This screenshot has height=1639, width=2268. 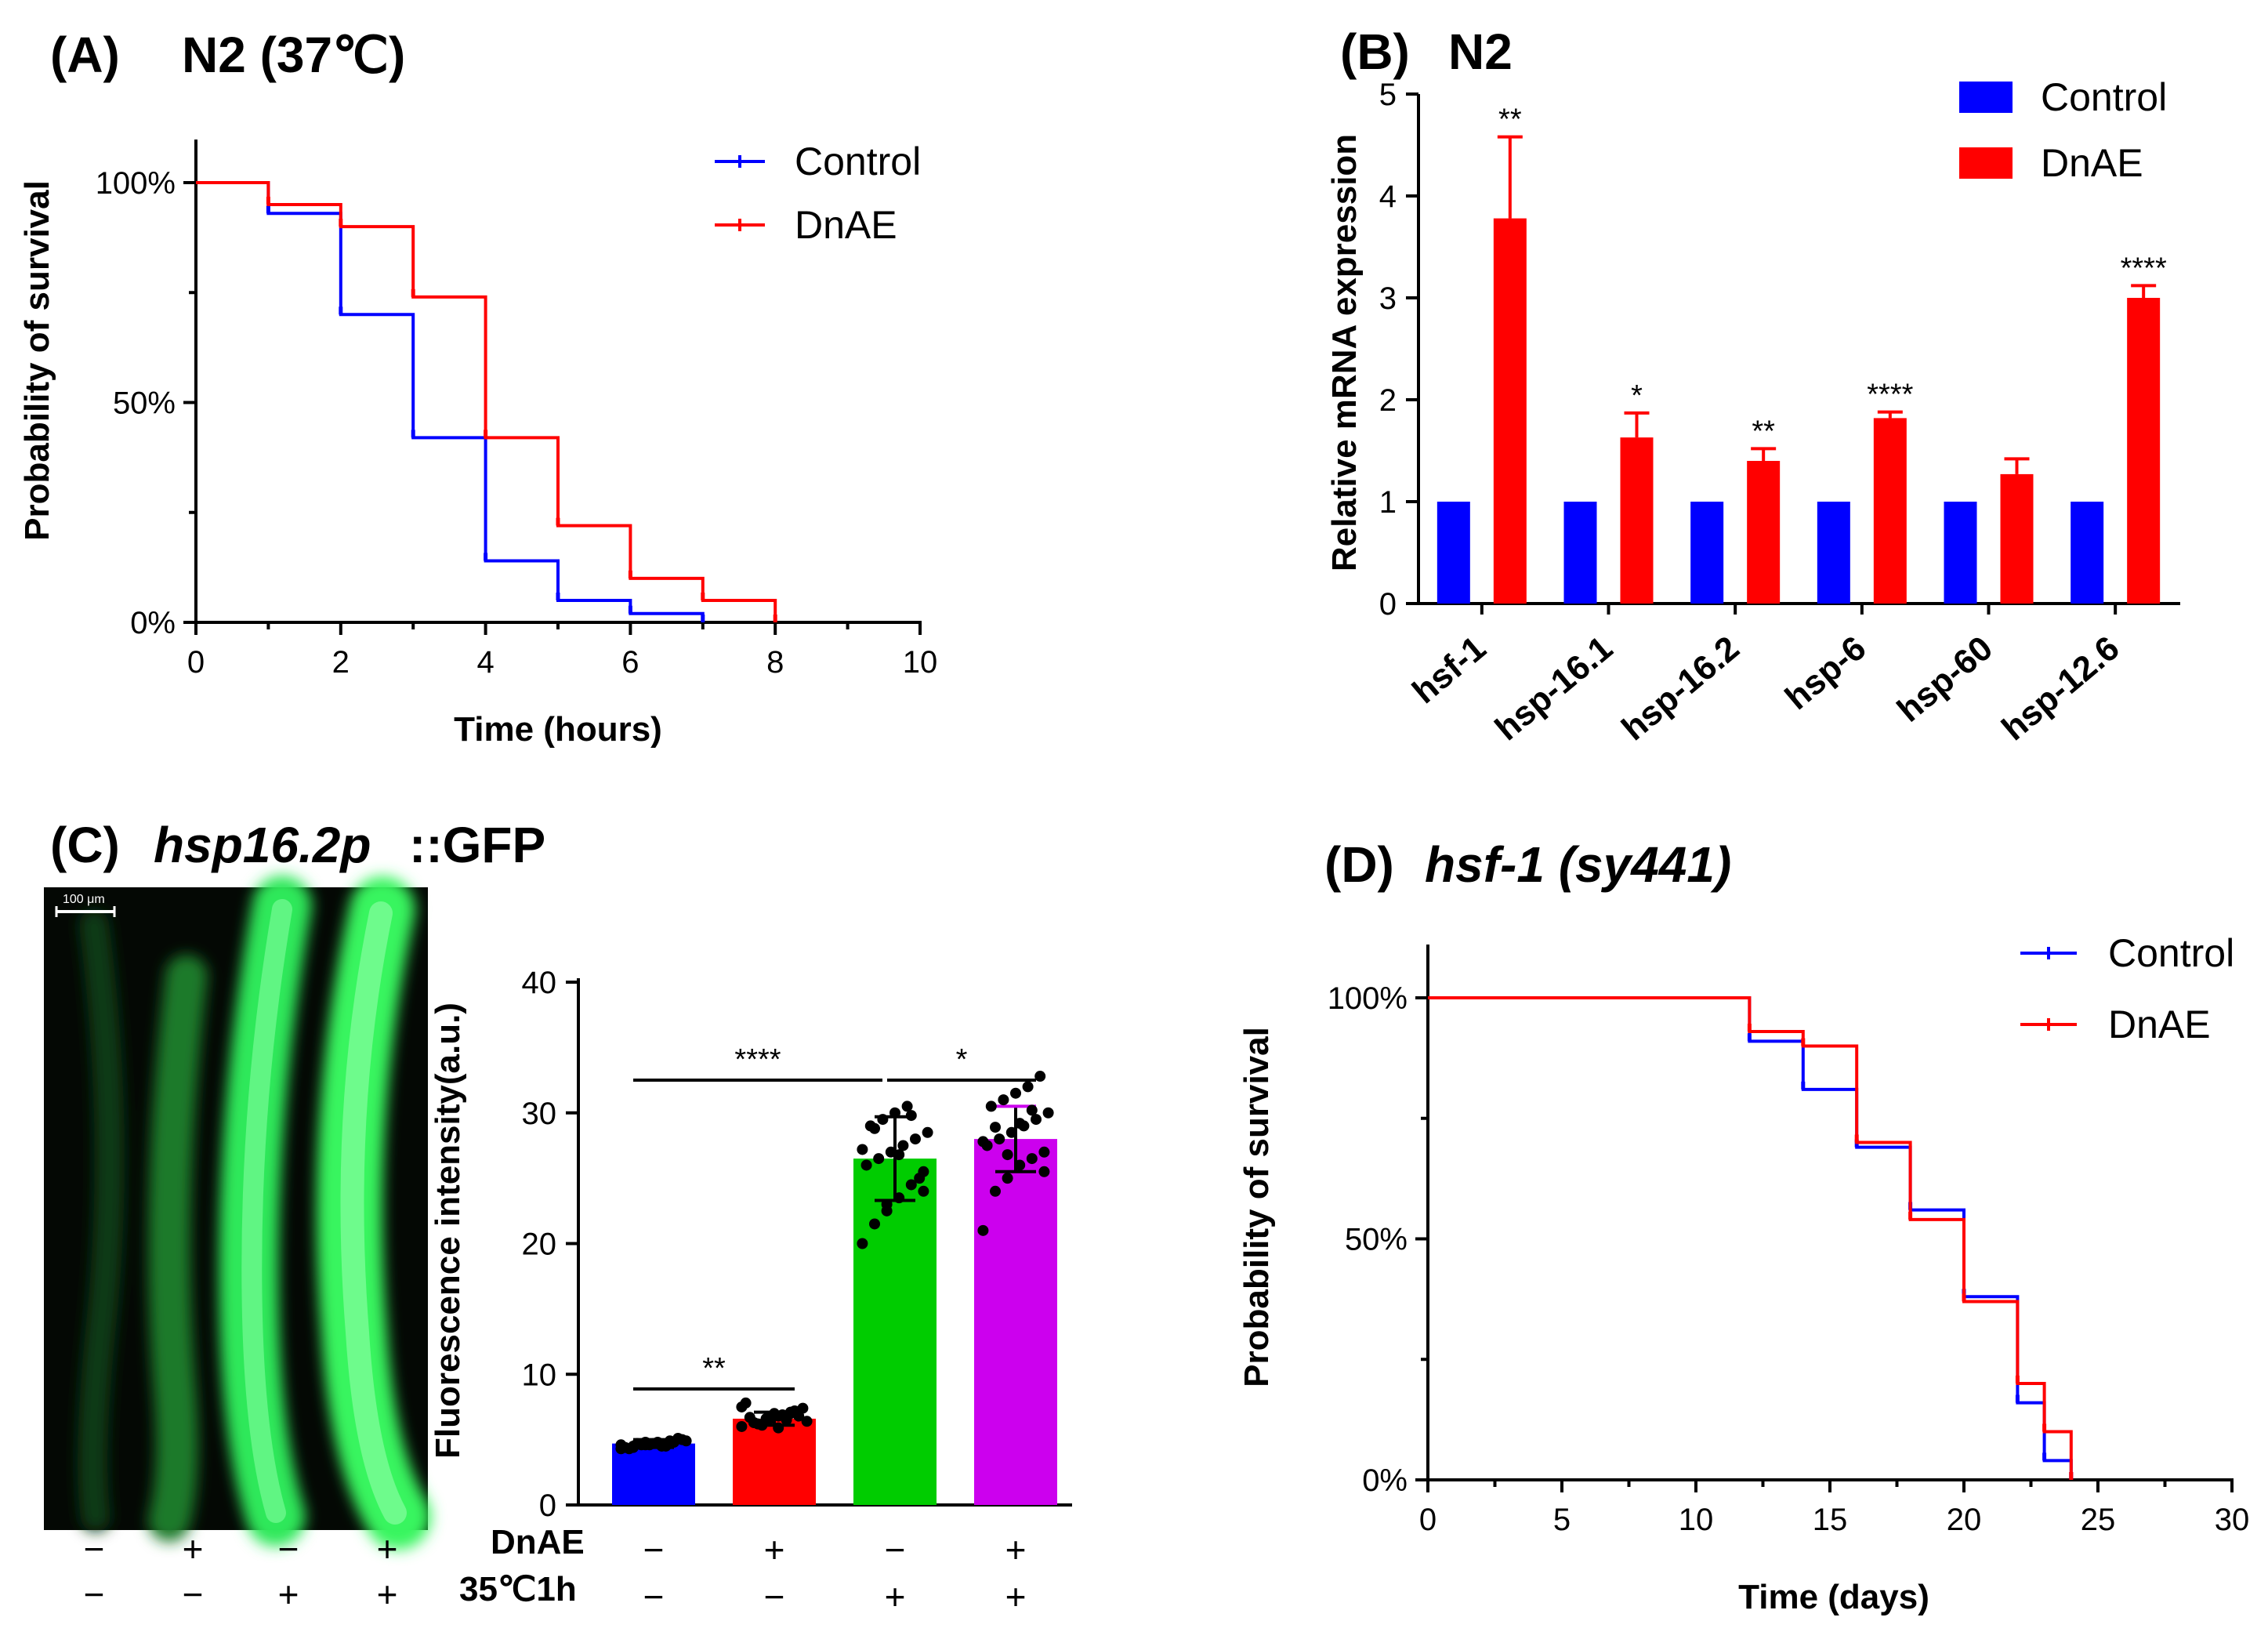 What do you see at coordinates (1986, 163) in the screenshot?
I see `legend-swatch-dnae` at bounding box center [1986, 163].